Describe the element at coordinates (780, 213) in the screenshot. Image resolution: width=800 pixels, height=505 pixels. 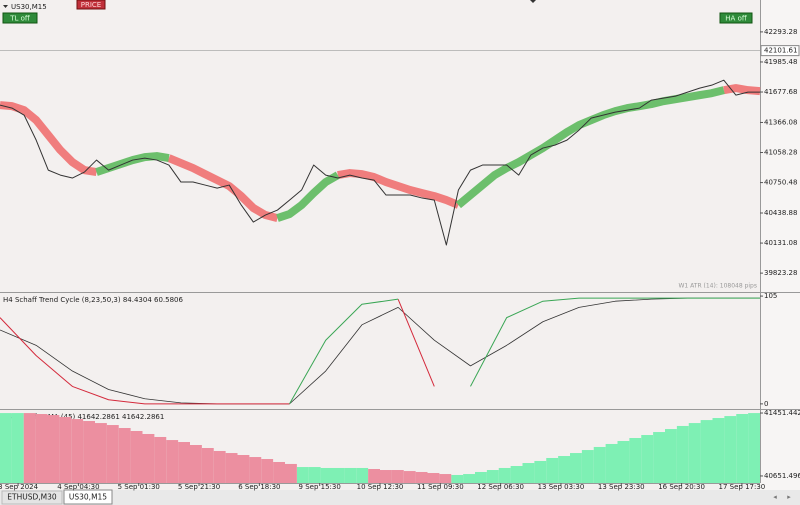
I see `y-tick-label: 40438.88` at that location.